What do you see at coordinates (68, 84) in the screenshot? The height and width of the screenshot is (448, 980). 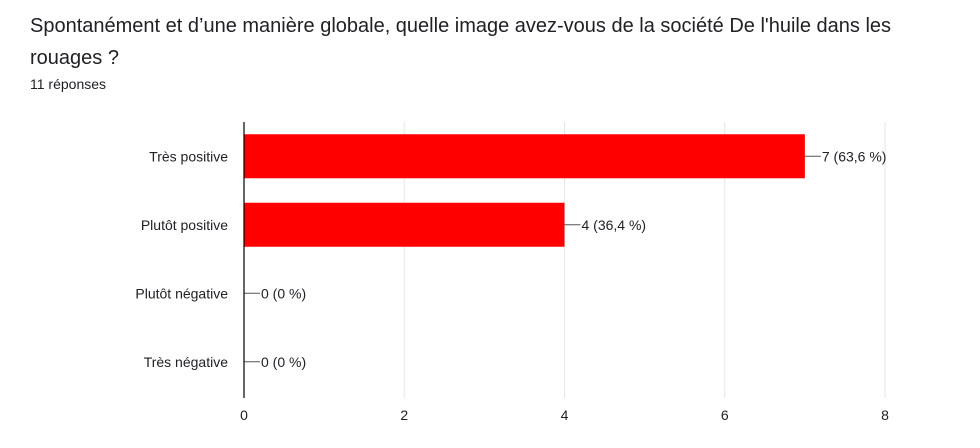 I see `response-count: 11 réponses` at bounding box center [68, 84].